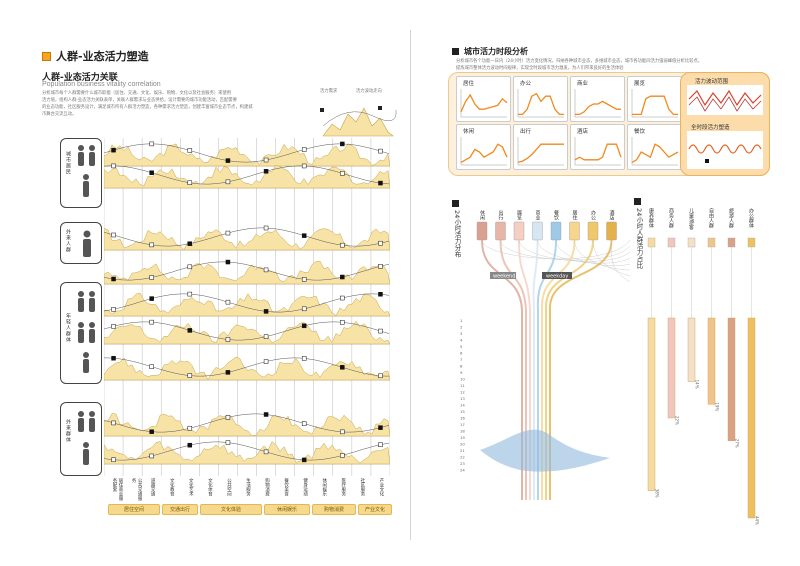 Image resolution: width=800 pixels, height=566 pixels. I want to click on hour-tick: 3, so click(461, 333).